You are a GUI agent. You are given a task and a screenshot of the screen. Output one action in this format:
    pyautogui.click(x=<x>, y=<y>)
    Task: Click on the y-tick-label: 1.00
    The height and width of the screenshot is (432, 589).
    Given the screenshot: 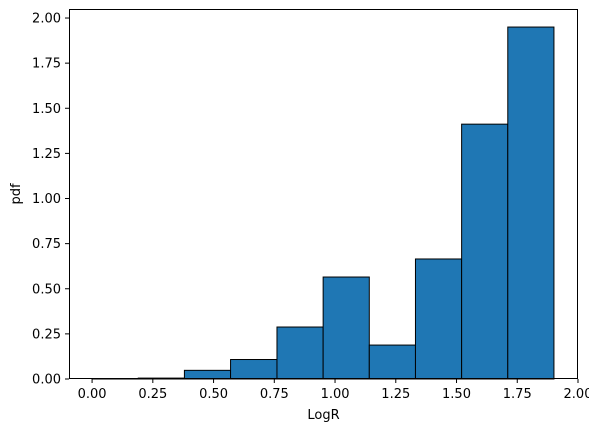 What is the action you would take?
    pyautogui.click(x=46, y=199)
    